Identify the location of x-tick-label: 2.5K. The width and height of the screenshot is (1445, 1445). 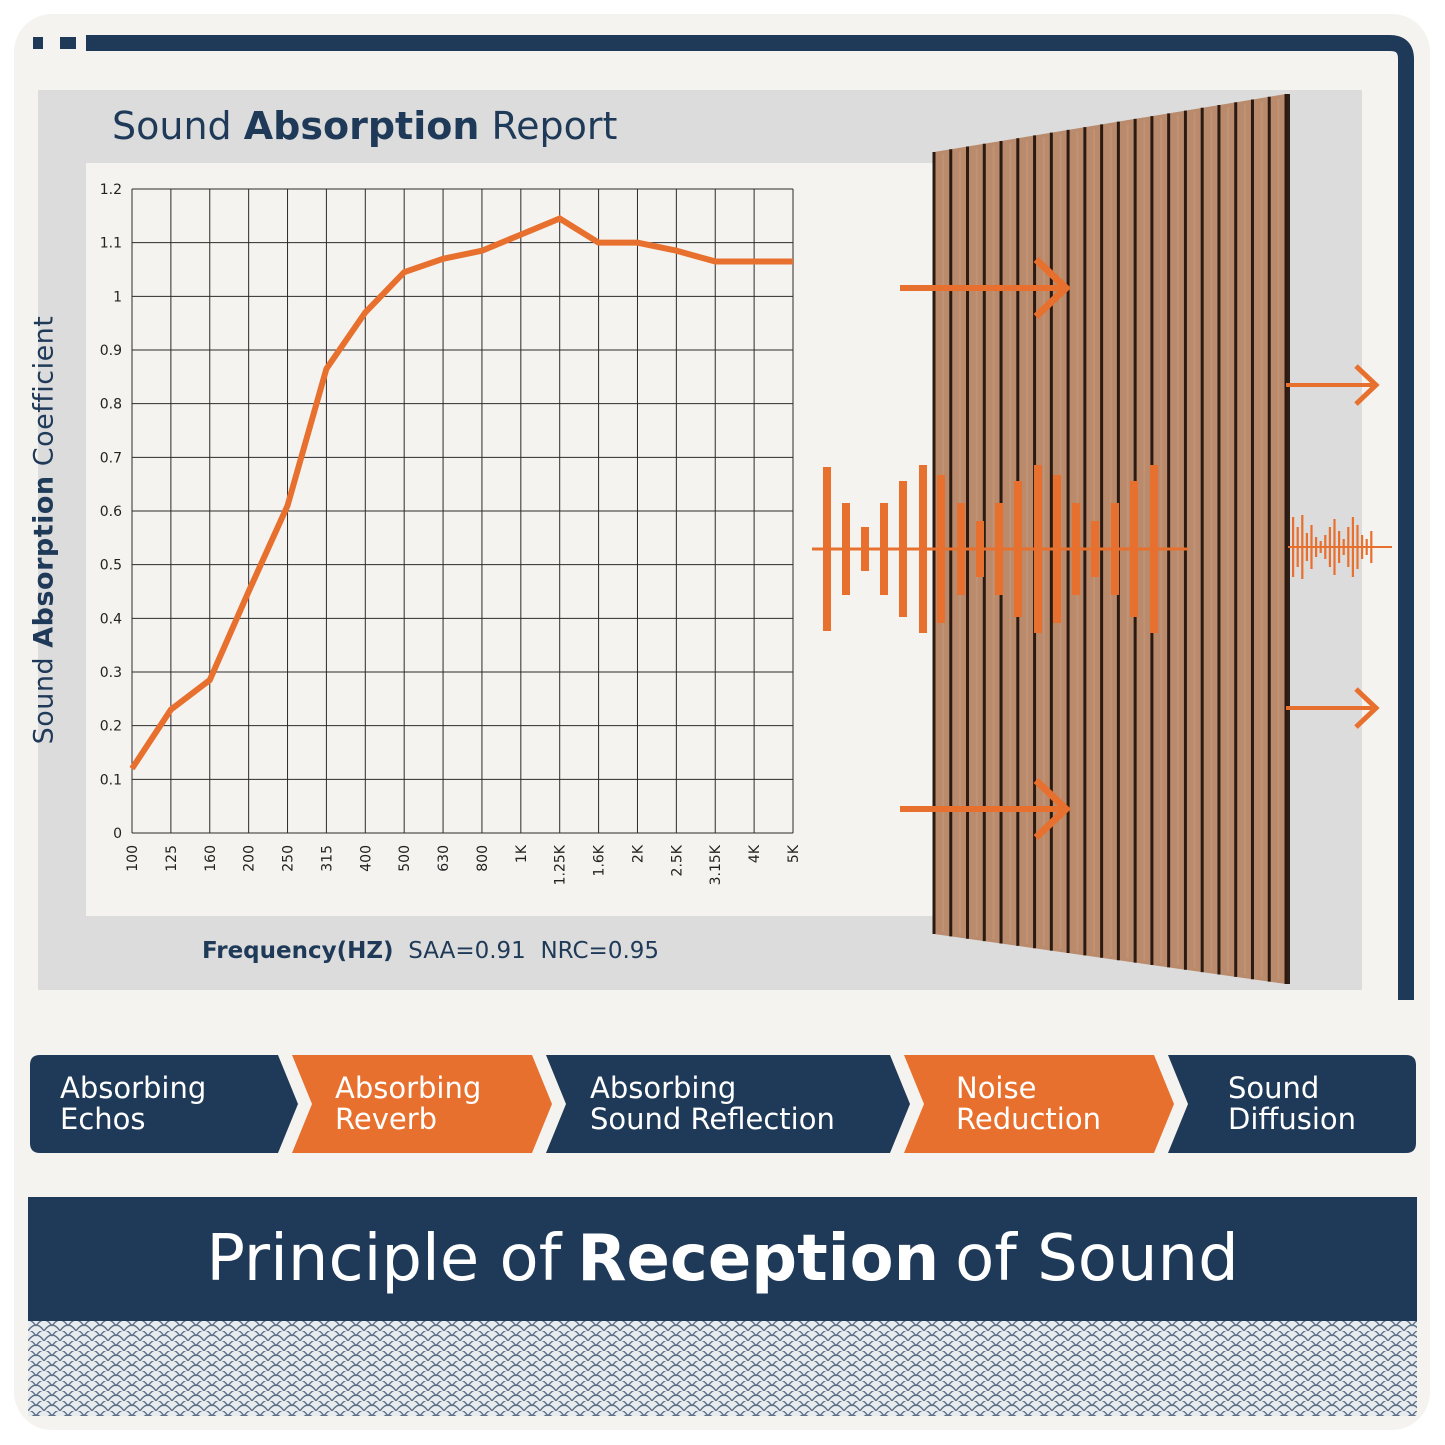
(677, 860).